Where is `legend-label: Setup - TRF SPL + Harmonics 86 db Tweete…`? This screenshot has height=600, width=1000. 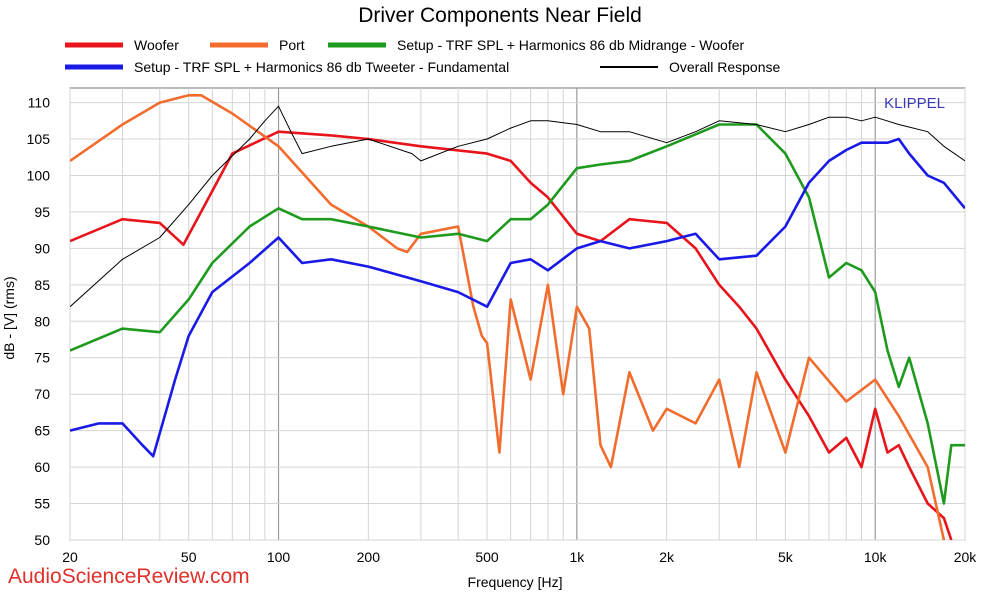 legend-label: Setup - TRF SPL + Harmonics 86 db Tweete… is located at coordinates (321, 67).